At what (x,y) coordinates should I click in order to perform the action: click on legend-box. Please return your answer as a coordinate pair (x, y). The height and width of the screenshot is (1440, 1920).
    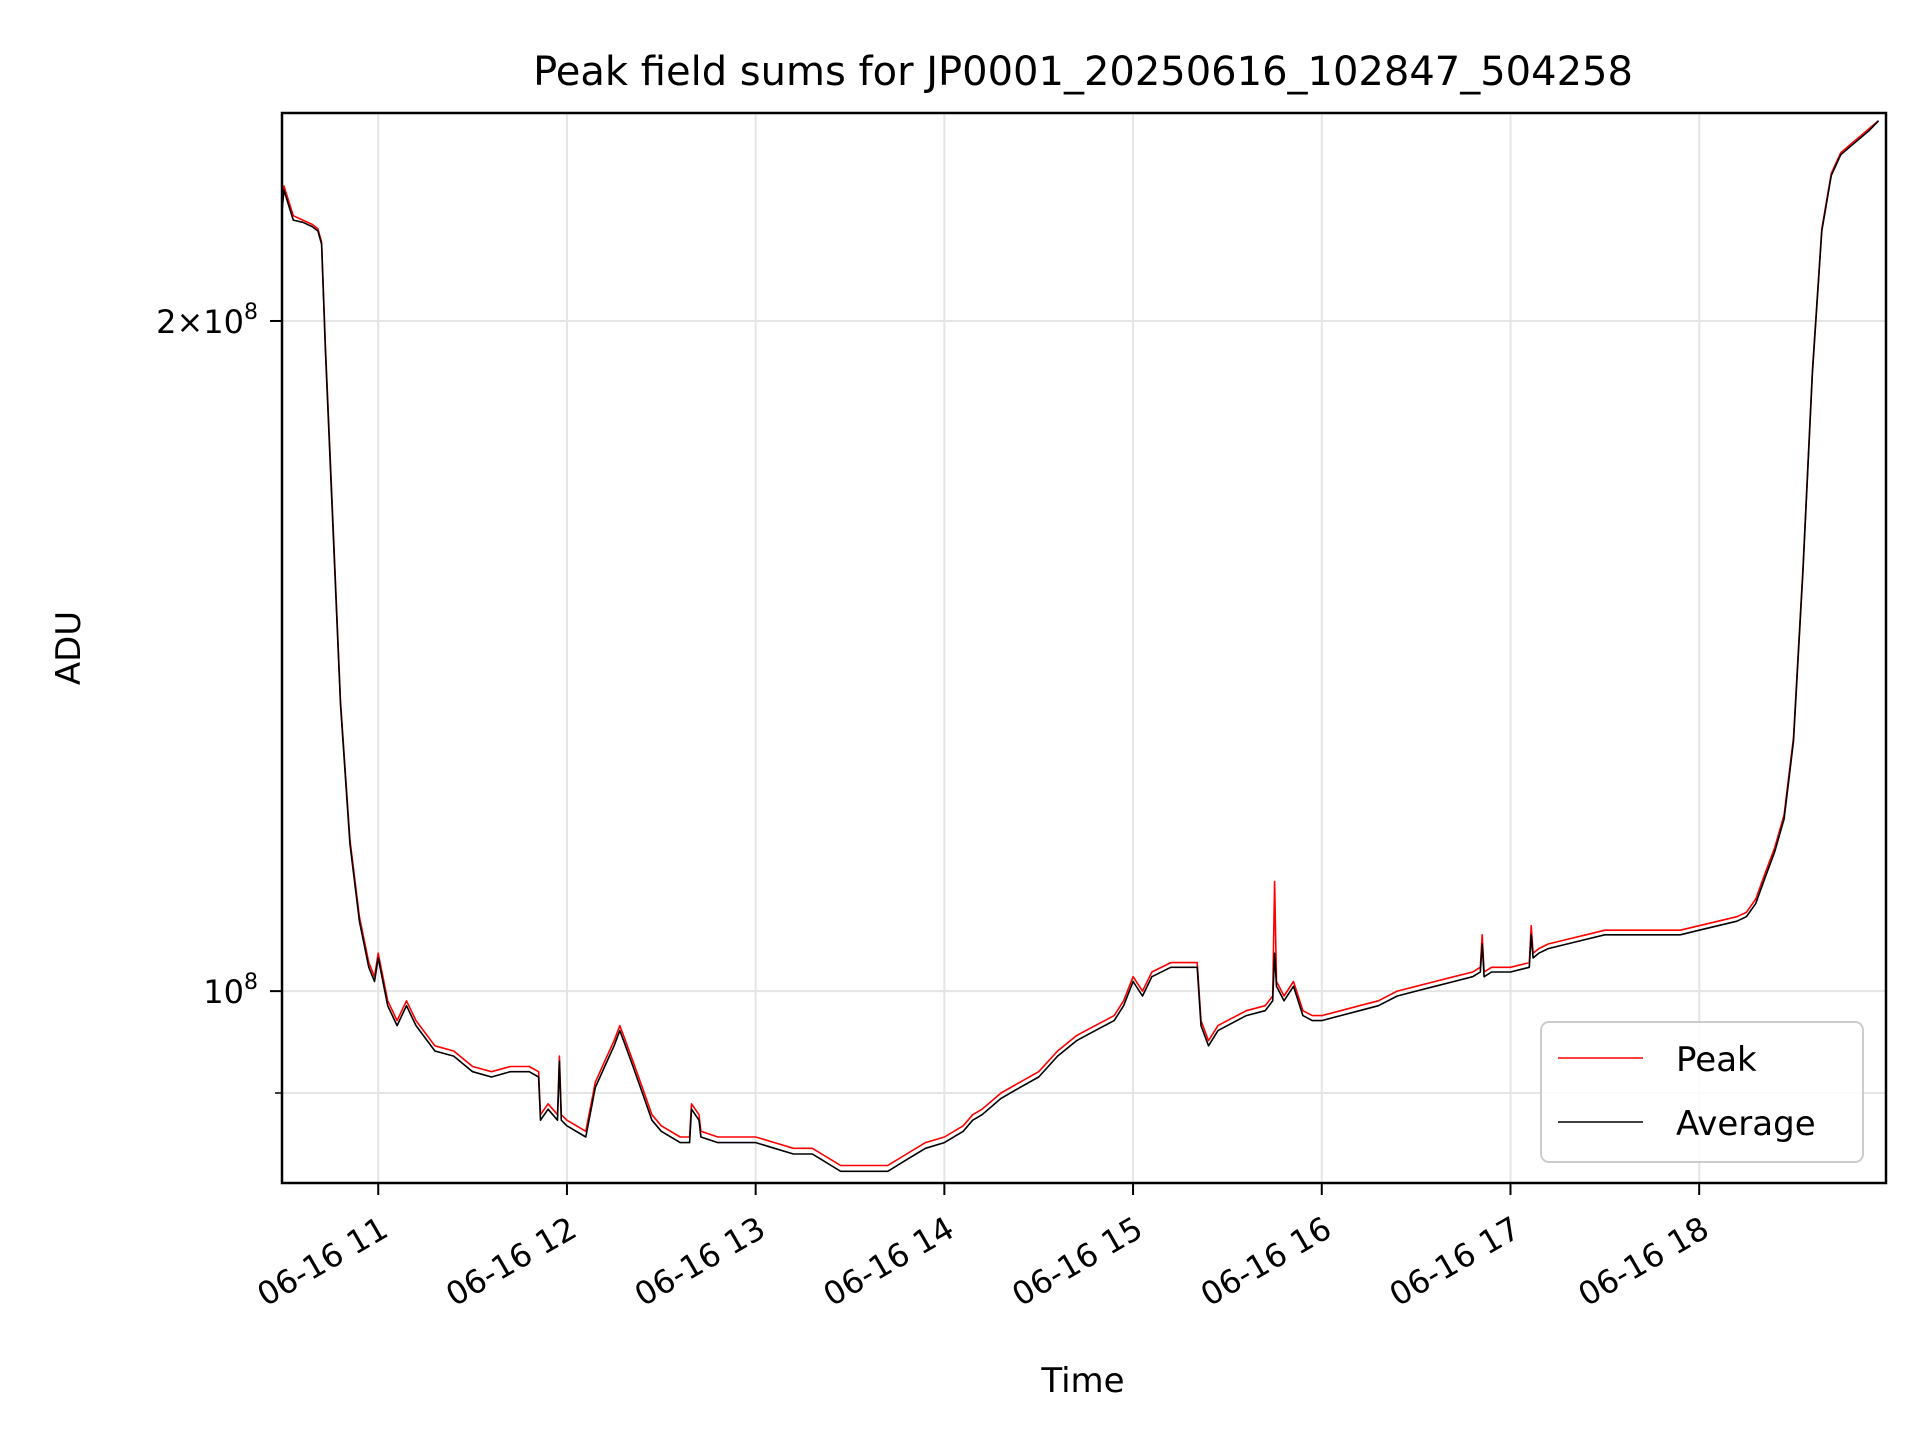
    Looking at the image, I should click on (1702, 1092).